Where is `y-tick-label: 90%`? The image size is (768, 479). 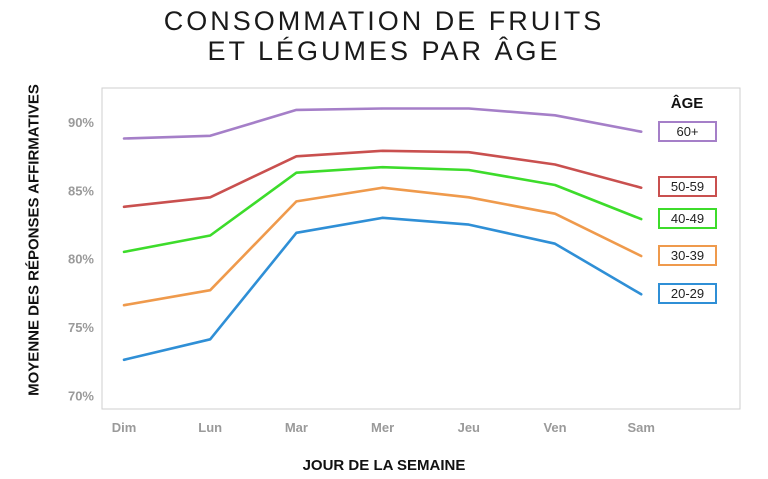 y-tick-label: 90% is located at coordinates (81, 122).